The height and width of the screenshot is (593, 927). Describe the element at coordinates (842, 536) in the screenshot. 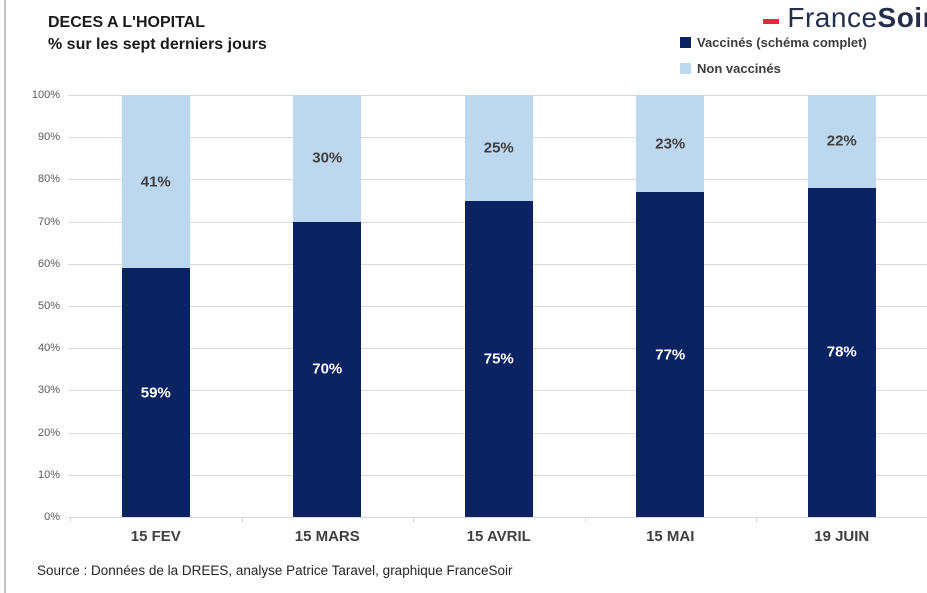

I see `x-axis-category-label: 19 JUIN` at that location.